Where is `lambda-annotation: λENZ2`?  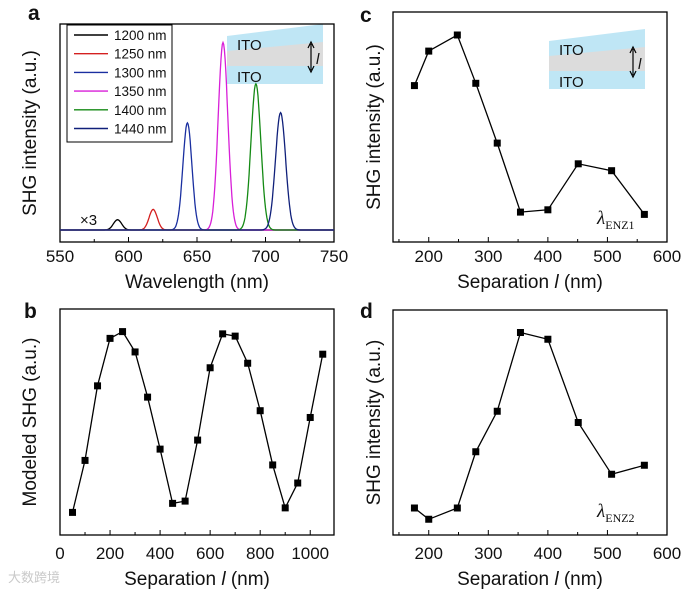
lambda-annotation: λENZ2 is located at coordinates (615, 513).